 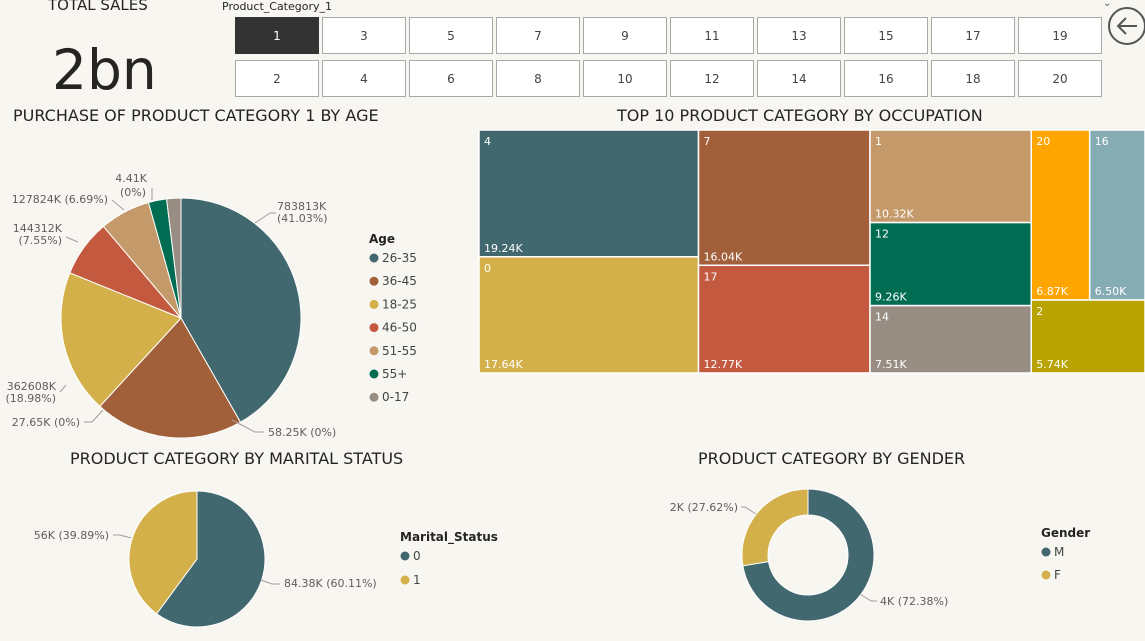 What do you see at coordinates (894, 214) in the screenshot?
I see `treemap-value-1: 10.32K` at bounding box center [894, 214].